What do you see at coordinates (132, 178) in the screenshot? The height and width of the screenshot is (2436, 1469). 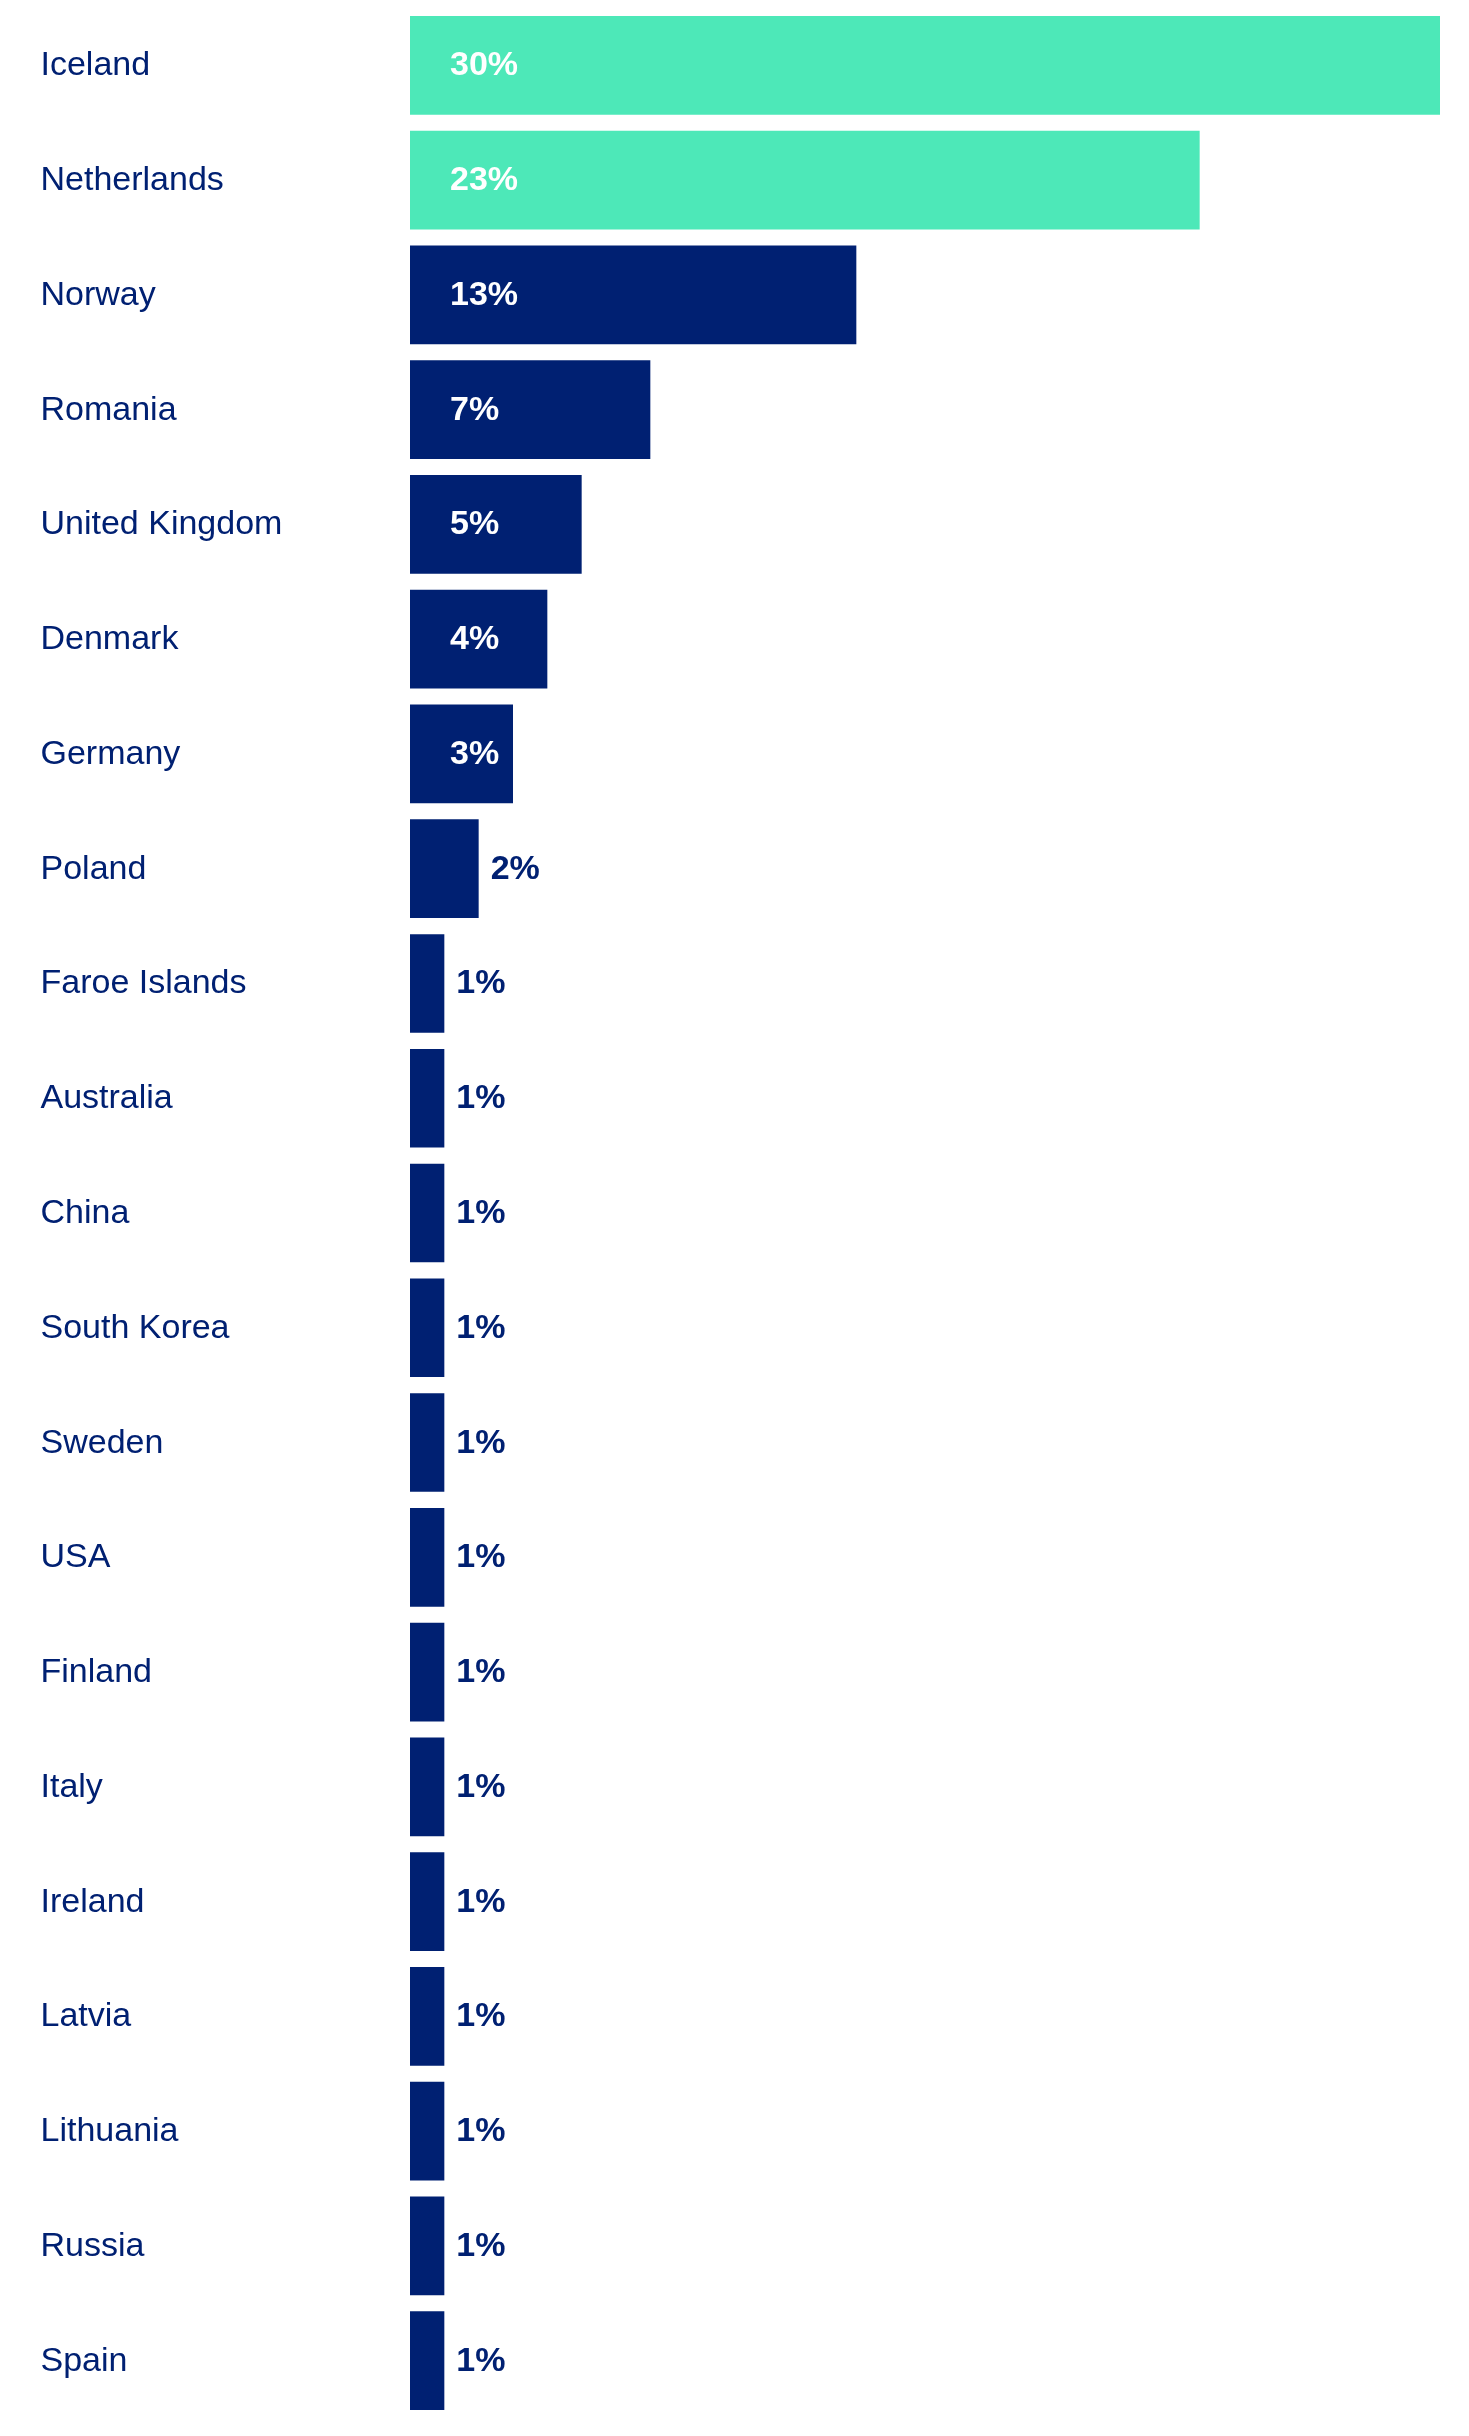 I see `y-tick-label: Netherlands` at bounding box center [132, 178].